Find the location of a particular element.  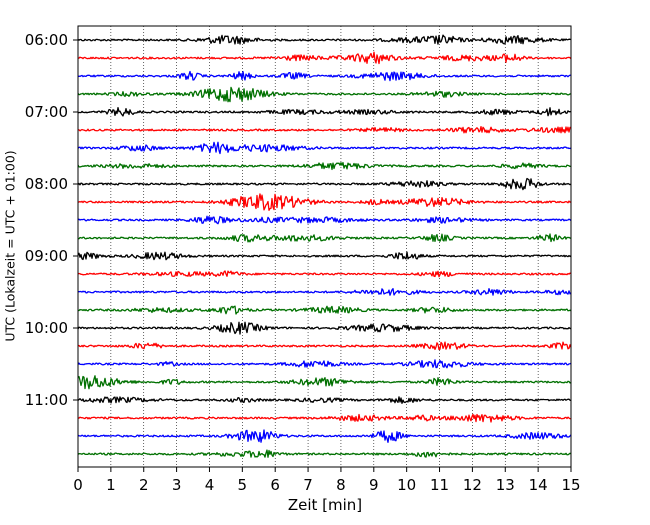

x-tick-label: 15 is located at coordinates (570, 485).